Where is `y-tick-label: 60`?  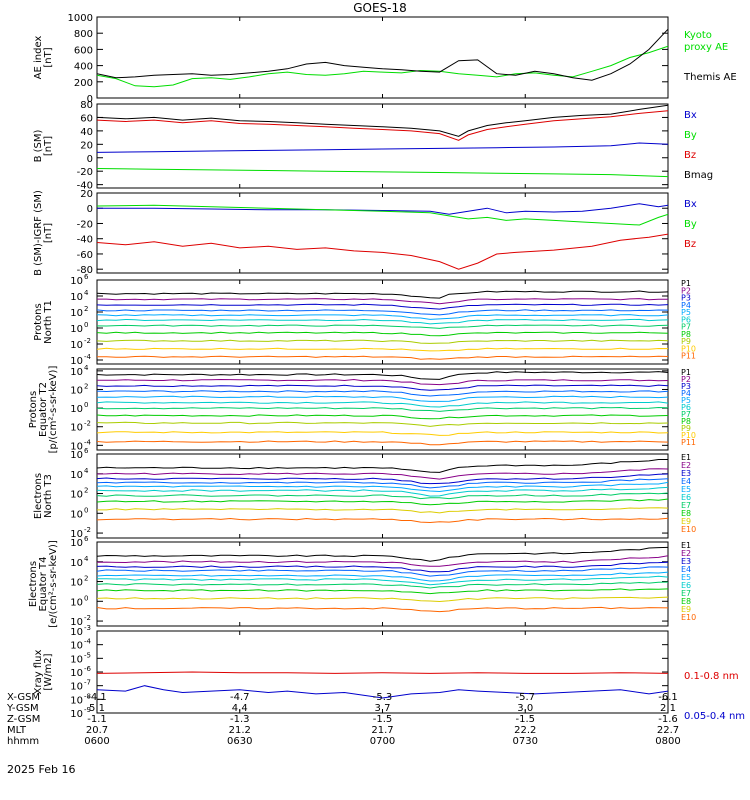 y-tick-label: 60 is located at coordinates (86, 118).